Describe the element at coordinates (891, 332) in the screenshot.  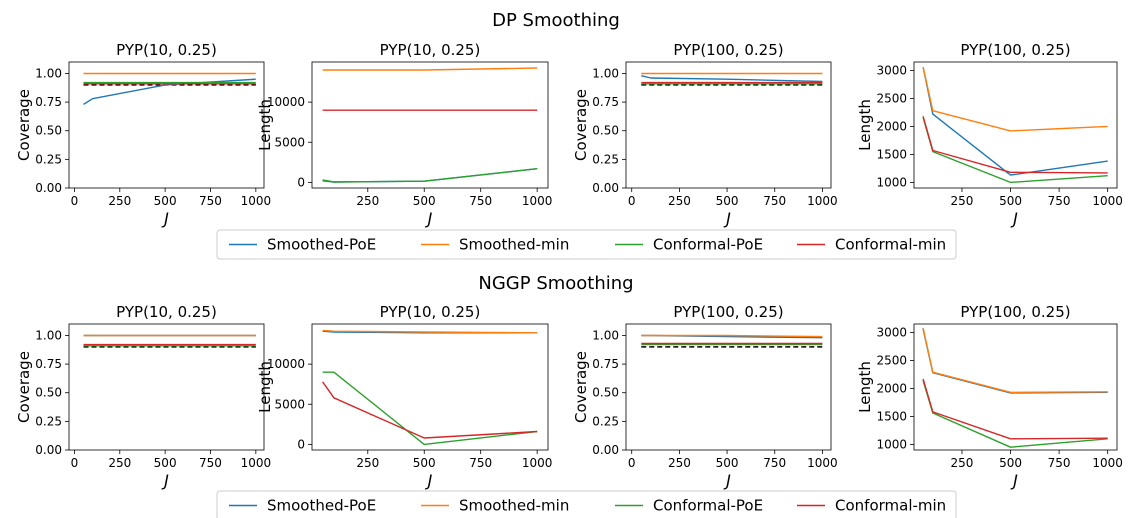
I see `y-tick-label: 3000` at that location.